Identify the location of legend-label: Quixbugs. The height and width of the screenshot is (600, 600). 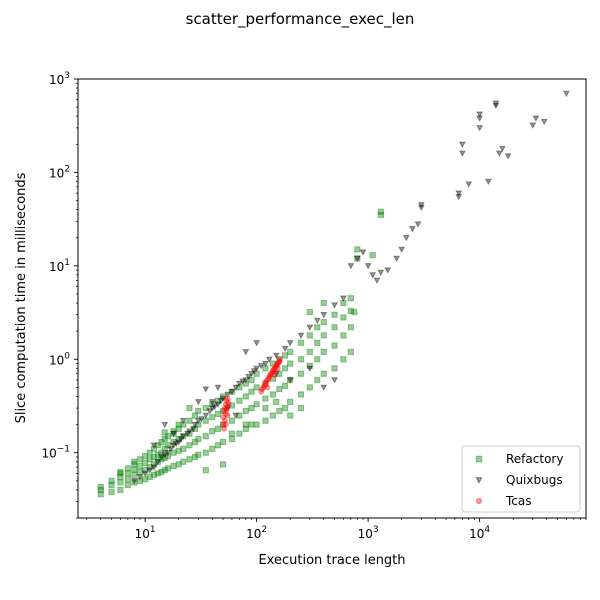
(534, 480).